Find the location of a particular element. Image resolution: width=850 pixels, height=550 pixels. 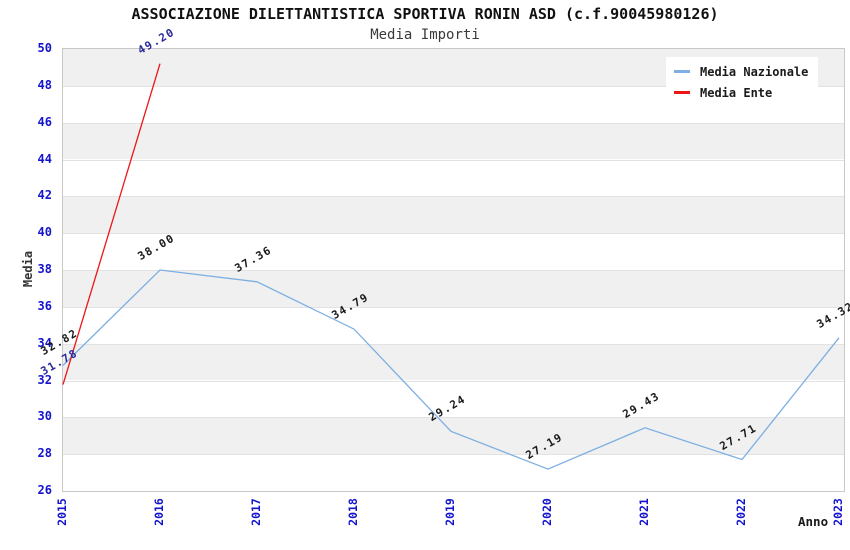

x-tick-label: 2016 is located at coordinates (159, 512).